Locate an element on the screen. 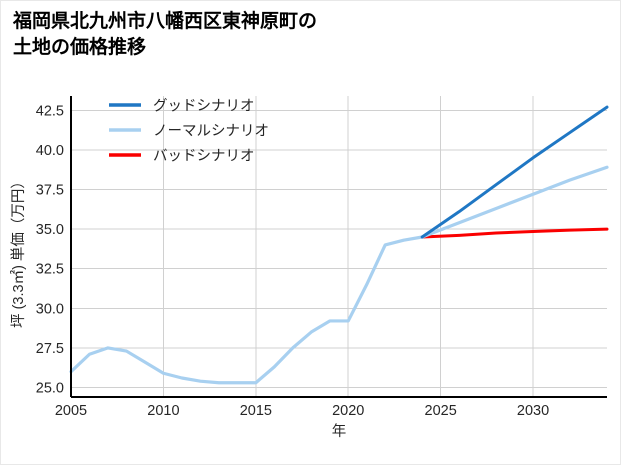  y-tick-label: 35.0 is located at coordinates (50, 230).